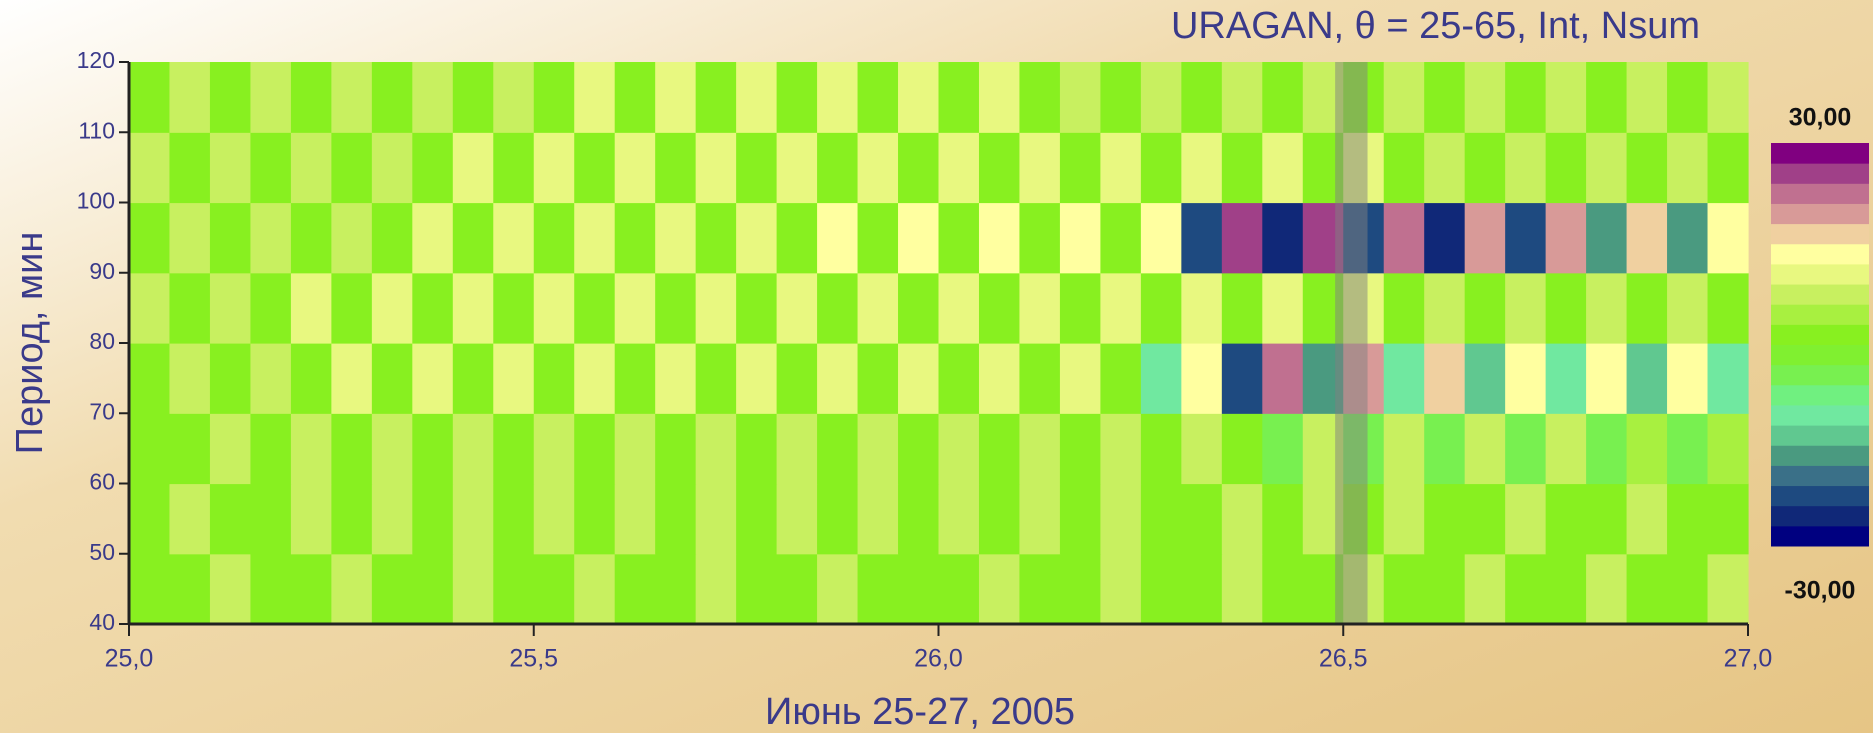 Image resolution: width=1873 pixels, height=733 pixels. What do you see at coordinates (1435, 26) in the screenshot?
I see `chart-title: URAGAN, θ = 25-65, Int, Nsum` at bounding box center [1435, 26].